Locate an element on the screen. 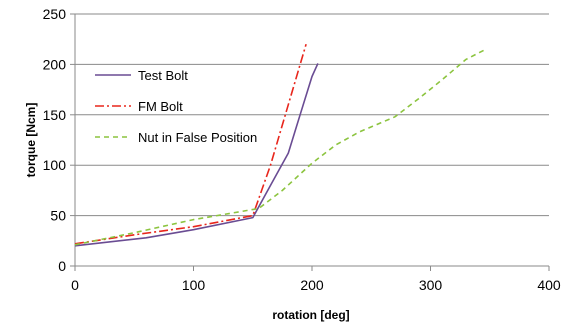 The width and height of the screenshot is (574, 327). y-tick-label-200: 200 is located at coordinates (55, 64).